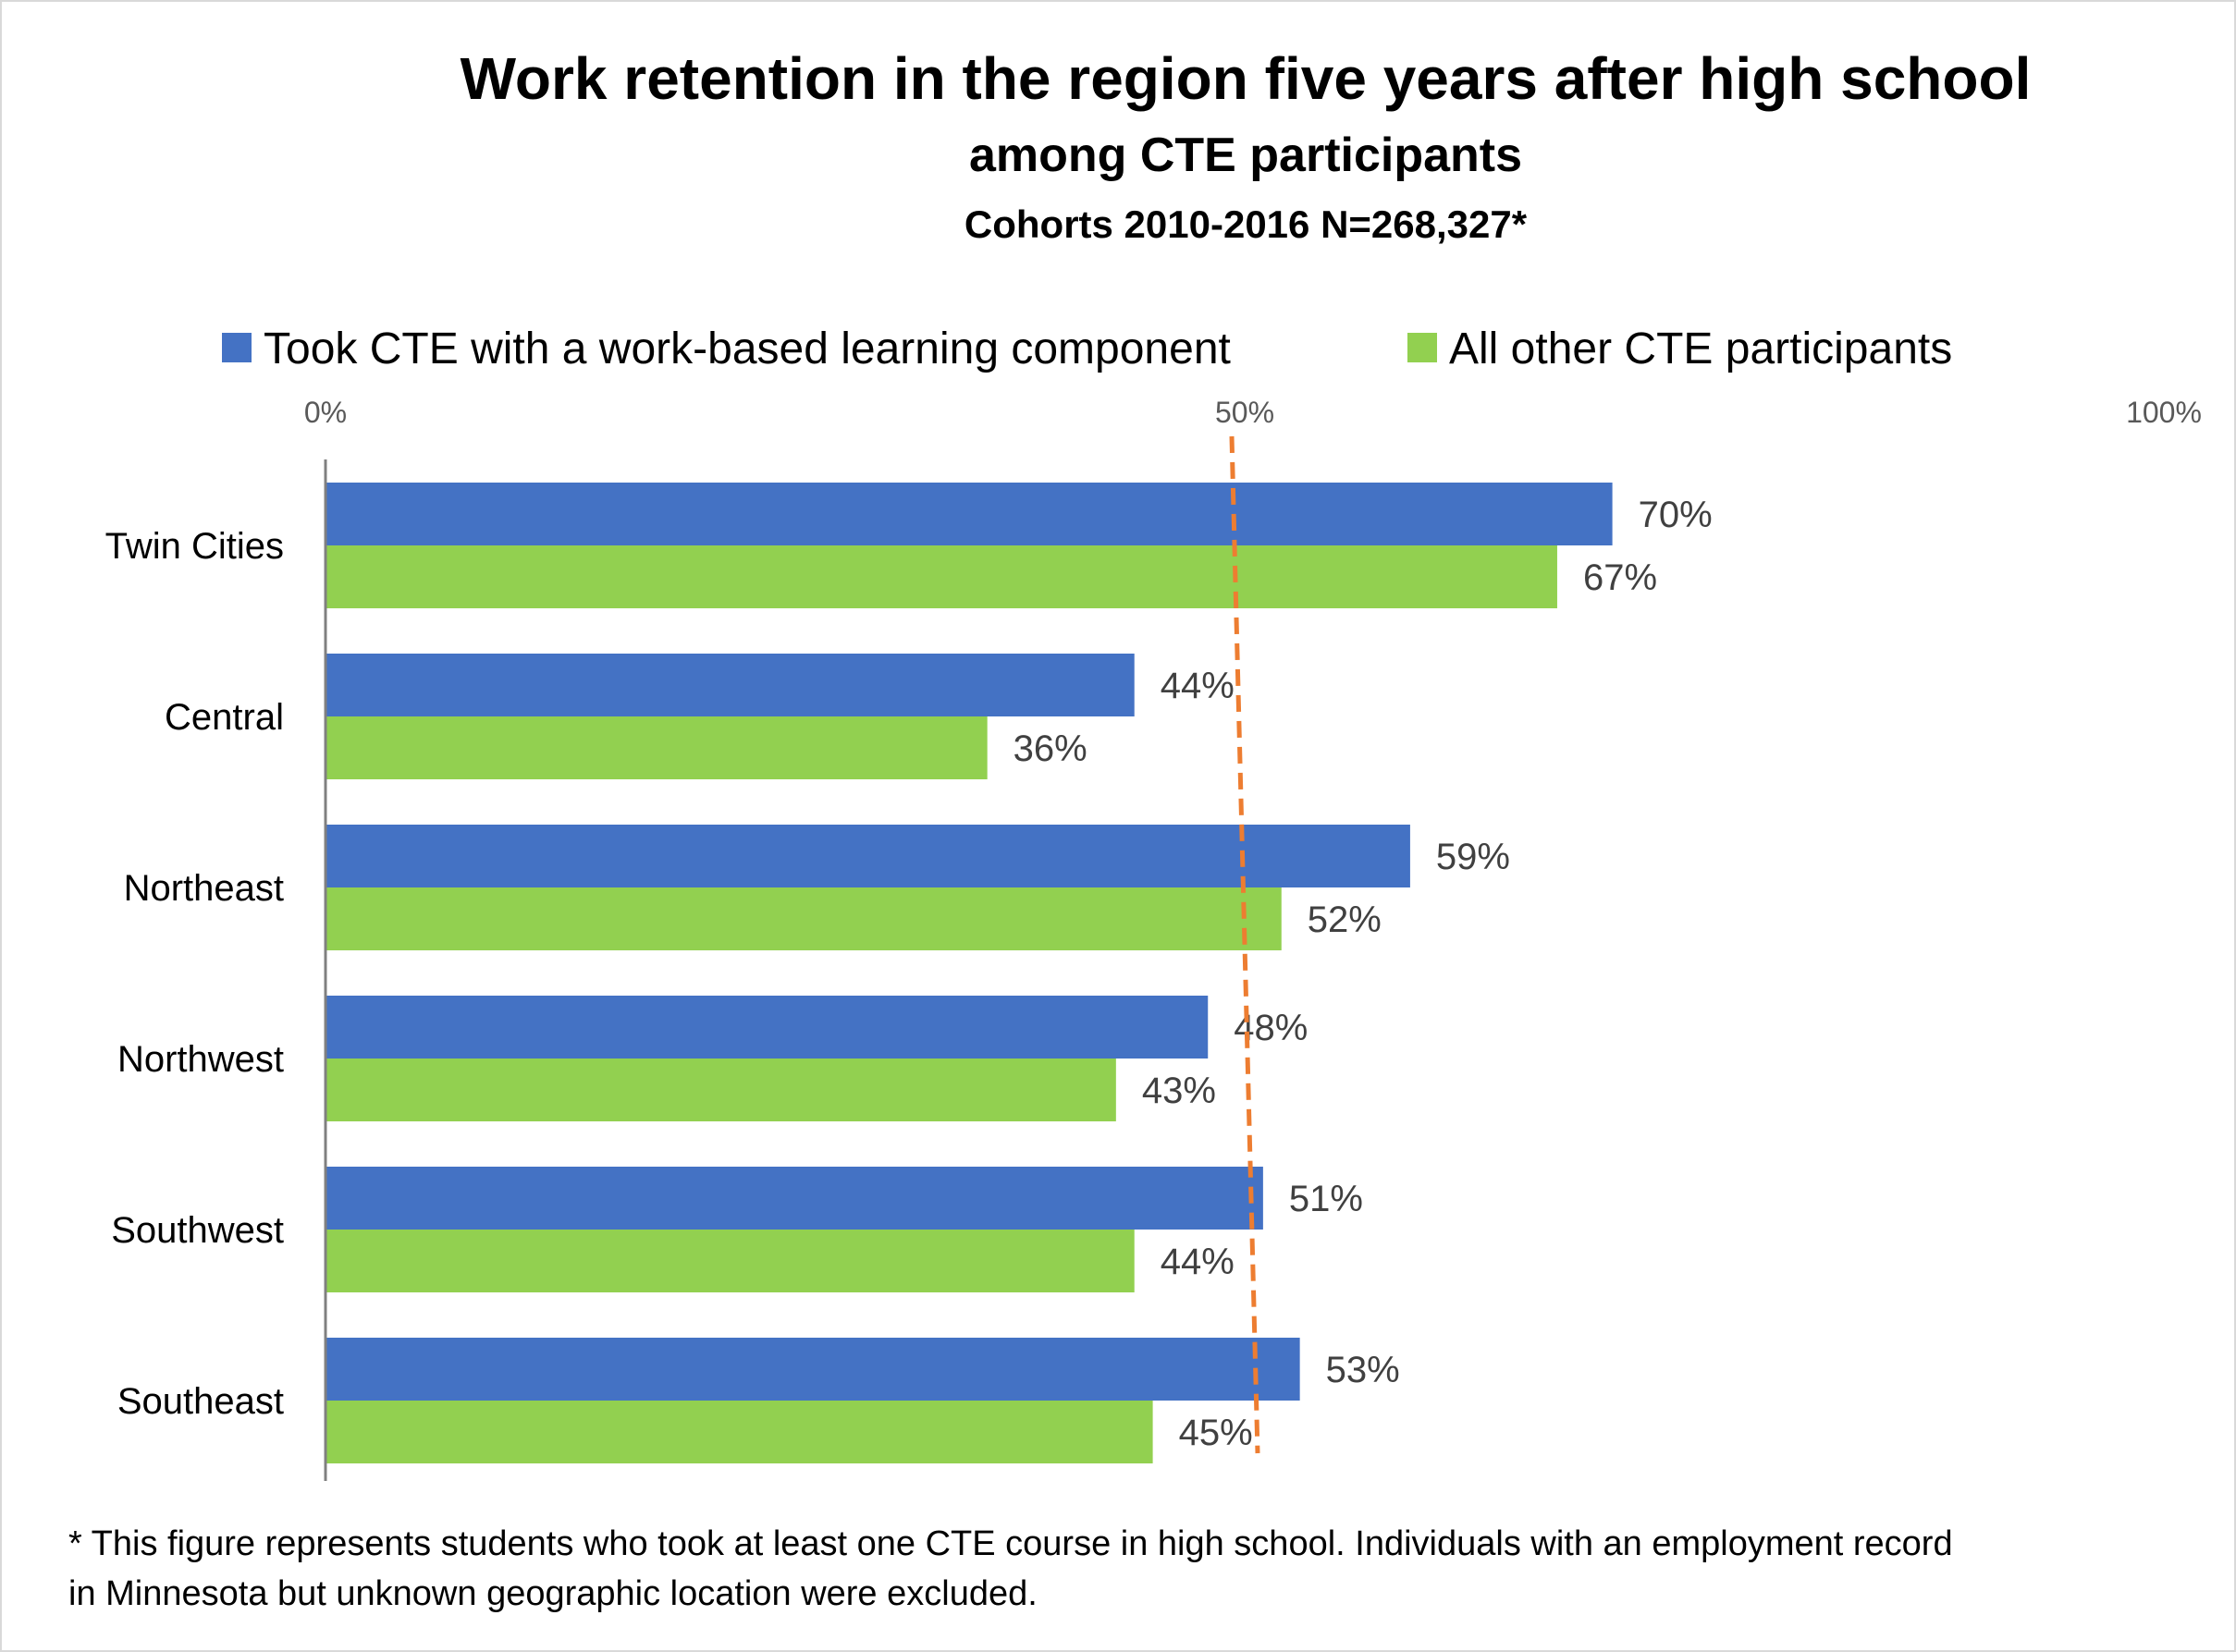 The height and width of the screenshot is (1652, 2236). What do you see at coordinates (1676, 515) in the screenshot?
I see `data-label-twin-cities-series-0: 70%` at bounding box center [1676, 515].